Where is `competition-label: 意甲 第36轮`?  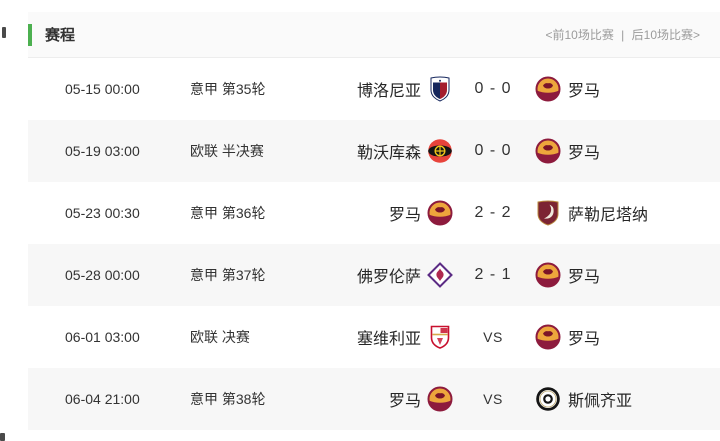
competition-label: 意甲 第36轮 is located at coordinates (228, 213).